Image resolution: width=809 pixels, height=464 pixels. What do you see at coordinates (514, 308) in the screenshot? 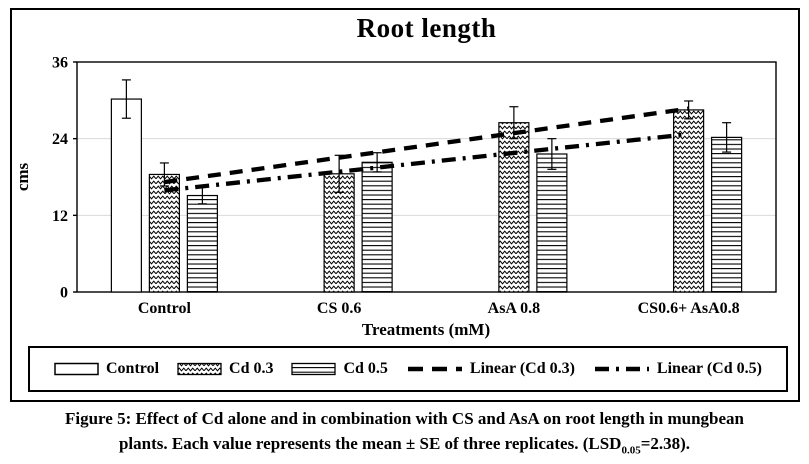
I see `category-label: AsA 0.8` at bounding box center [514, 308].